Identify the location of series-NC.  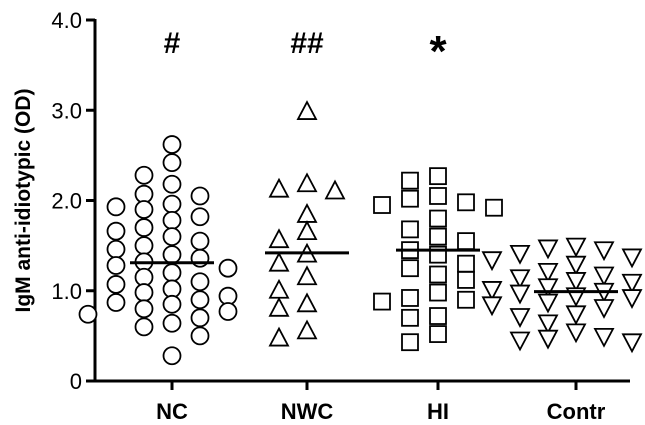
(158, 250).